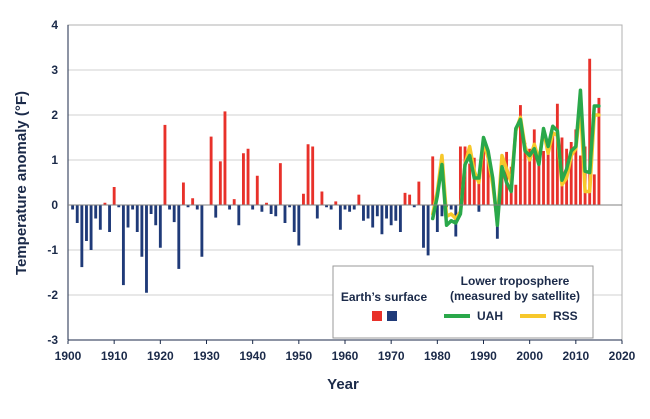 The image size is (650, 419). Describe the element at coordinates (377, 316) in the screenshot. I see `legend-positive-swatch` at that location.